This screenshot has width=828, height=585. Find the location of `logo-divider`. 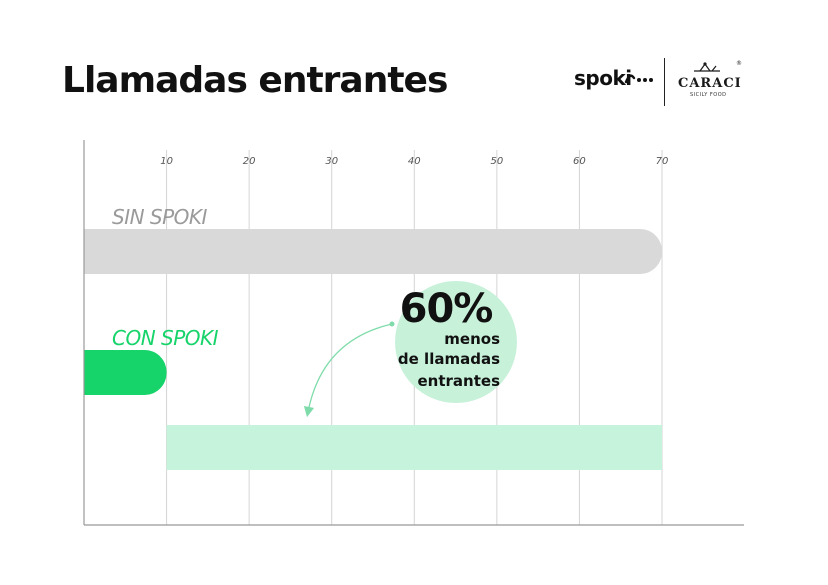

logo-divider is located at coordinates (664, 82).